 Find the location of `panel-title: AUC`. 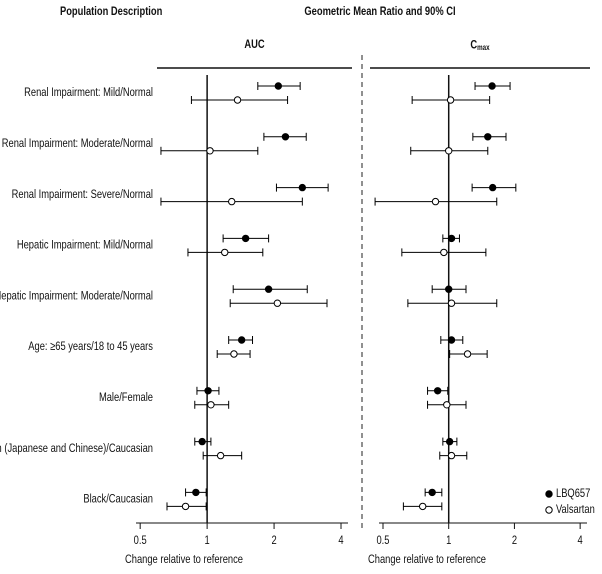

panel-title: AUC is located at coordinates (254, 44).